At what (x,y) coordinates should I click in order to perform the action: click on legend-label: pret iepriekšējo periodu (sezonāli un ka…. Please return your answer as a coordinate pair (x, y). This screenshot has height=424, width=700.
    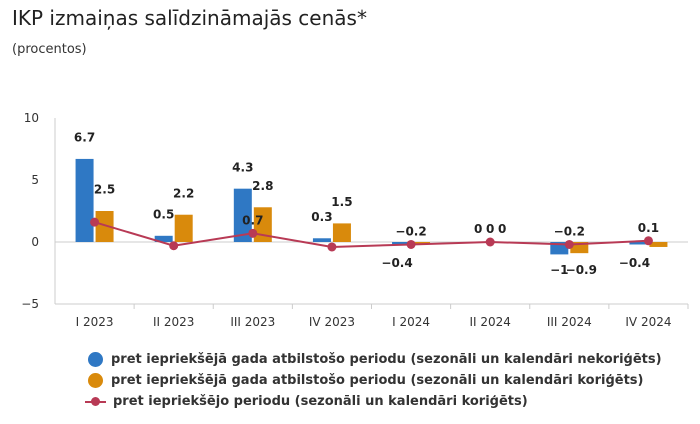
    Looking at the image, I should click on (320, 401).